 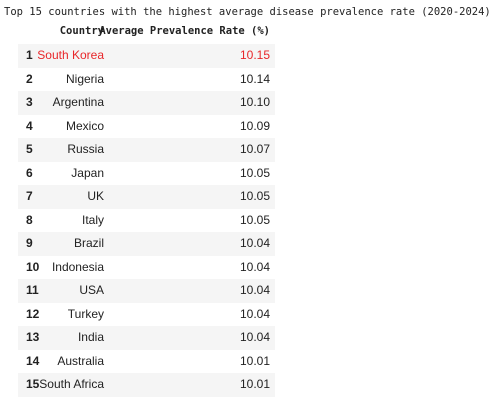 What do you see at coordinates (77, 266) in the screenshot?
I see `country-cell: Indonesia` at bounding box center [77, 266].